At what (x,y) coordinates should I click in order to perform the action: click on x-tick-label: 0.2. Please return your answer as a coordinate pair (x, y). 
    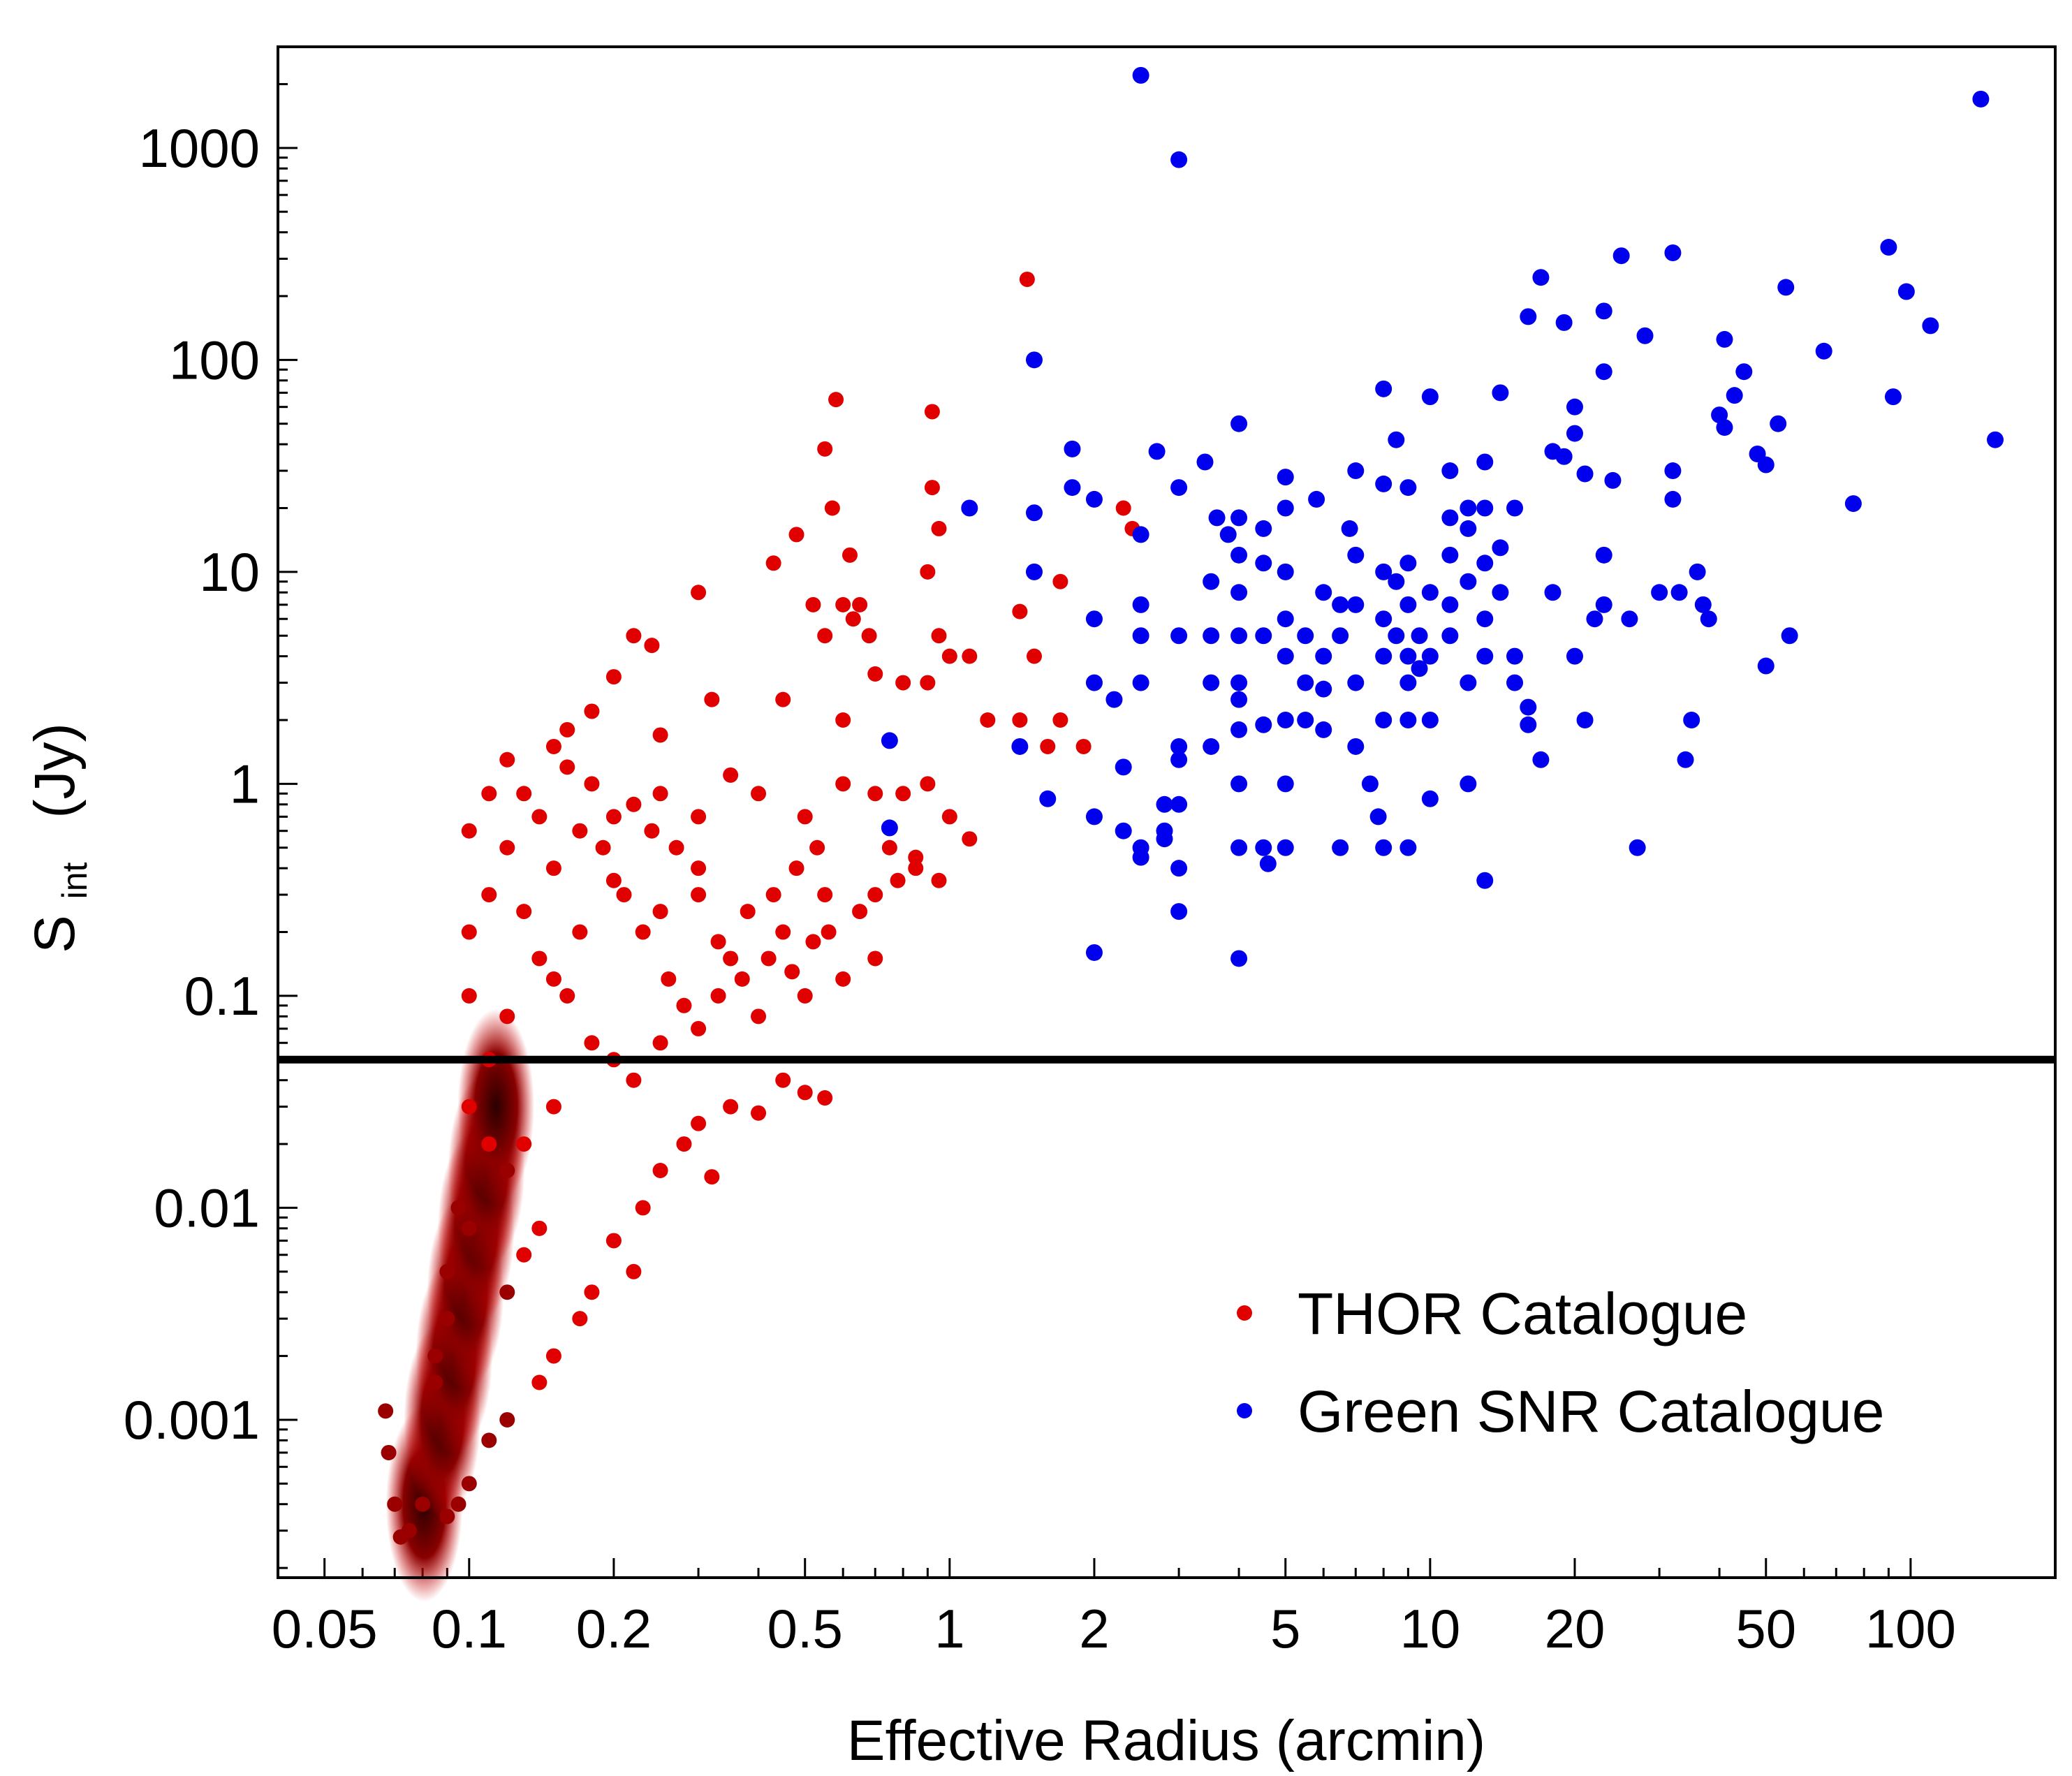
    Looking at the image, I should click on (614, 1629).